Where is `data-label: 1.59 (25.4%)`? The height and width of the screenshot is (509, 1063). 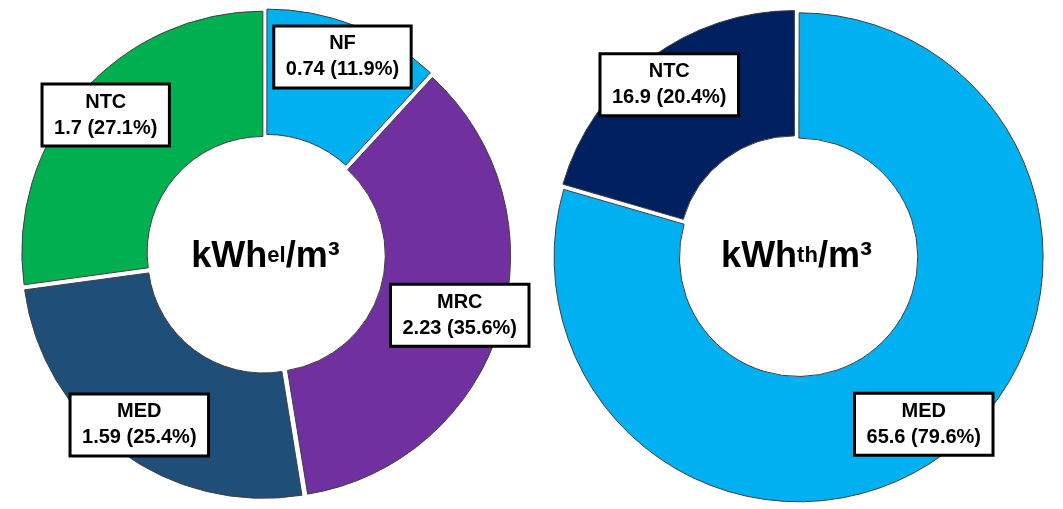 data-label: 1.59 (25.4%) is located at coordinates (139, 436).